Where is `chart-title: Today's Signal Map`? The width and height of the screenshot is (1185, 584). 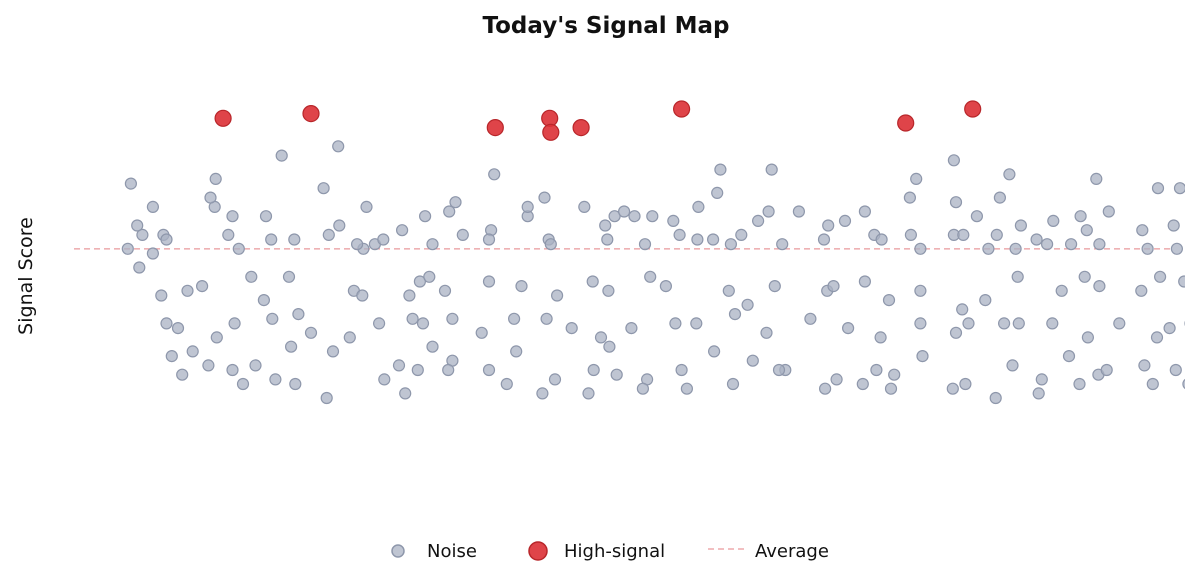 chart-title: Today's Signal Map is located at coordinates (605, 26).